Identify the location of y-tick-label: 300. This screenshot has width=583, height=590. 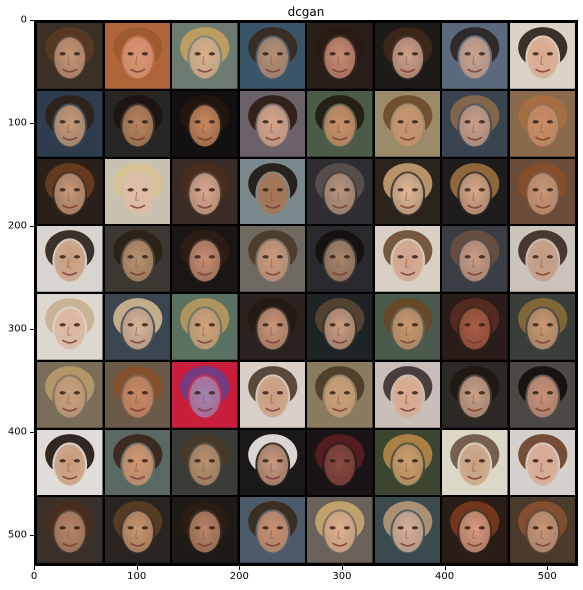
(17, 329).